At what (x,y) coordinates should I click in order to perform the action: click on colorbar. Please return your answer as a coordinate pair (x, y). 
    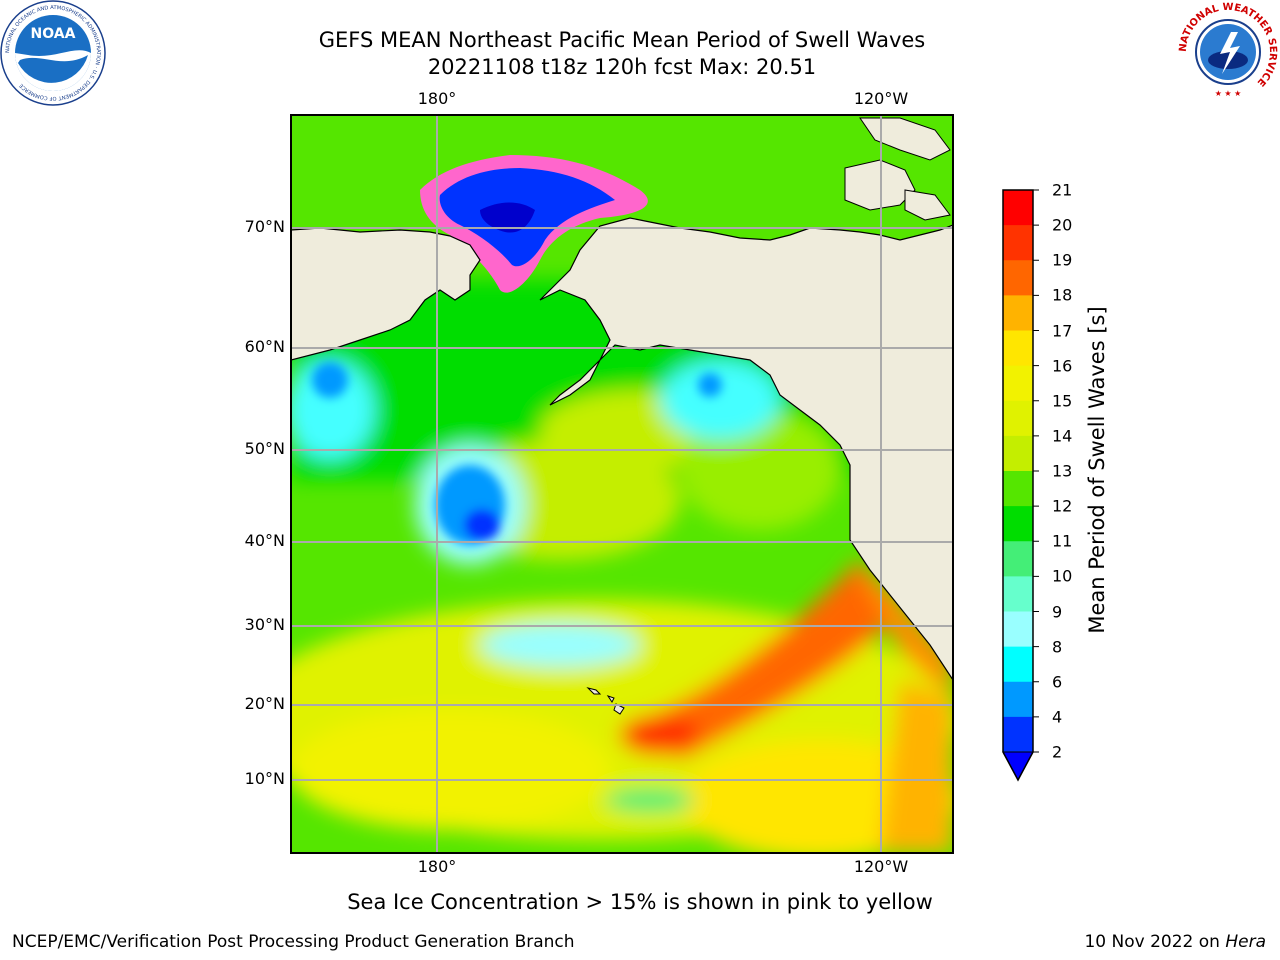
    Looking at the image, I should click on (1020, 485).